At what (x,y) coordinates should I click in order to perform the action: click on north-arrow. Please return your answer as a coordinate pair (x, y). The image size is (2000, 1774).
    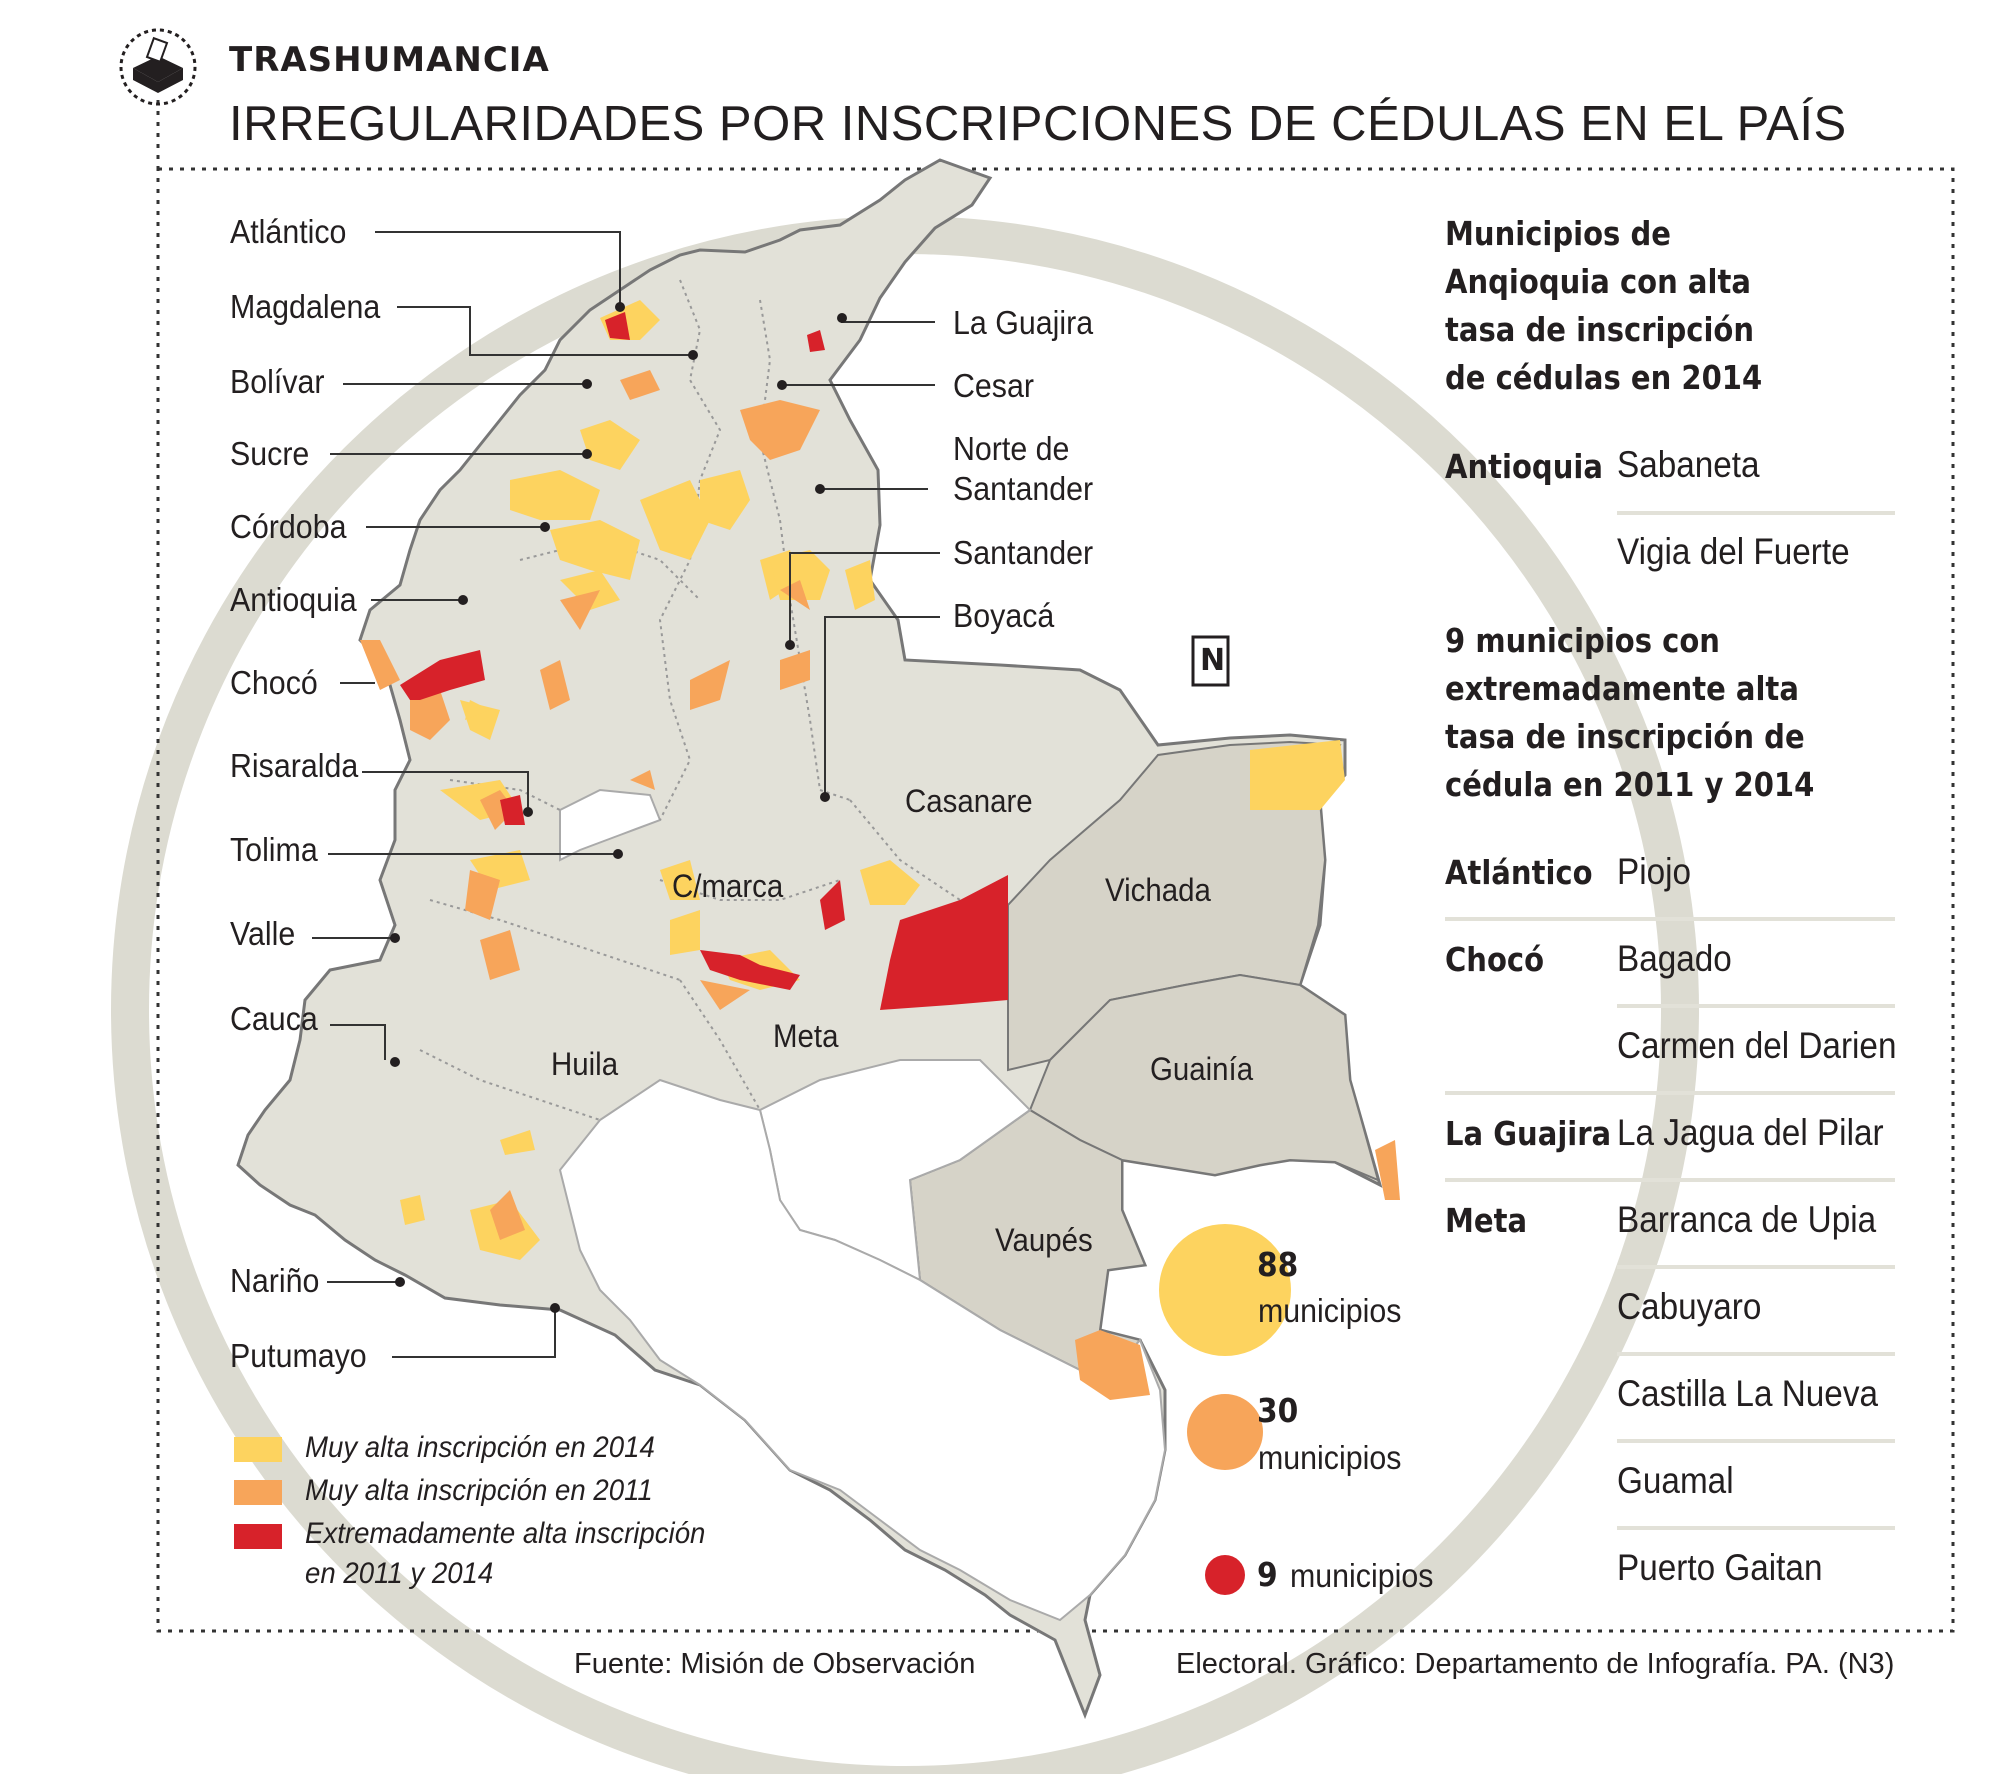
    Looking at the image, I should click on (1210, 661).